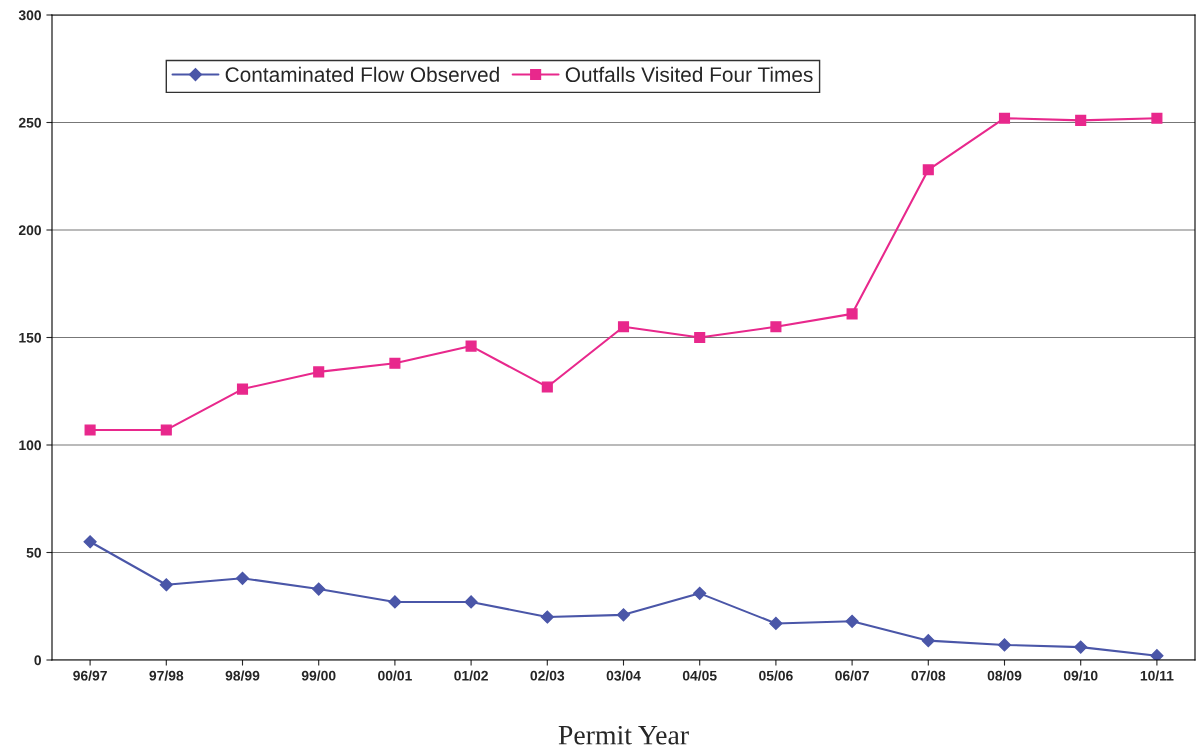  I want to click on x-tick-label: 03/04, so click(623, 675).